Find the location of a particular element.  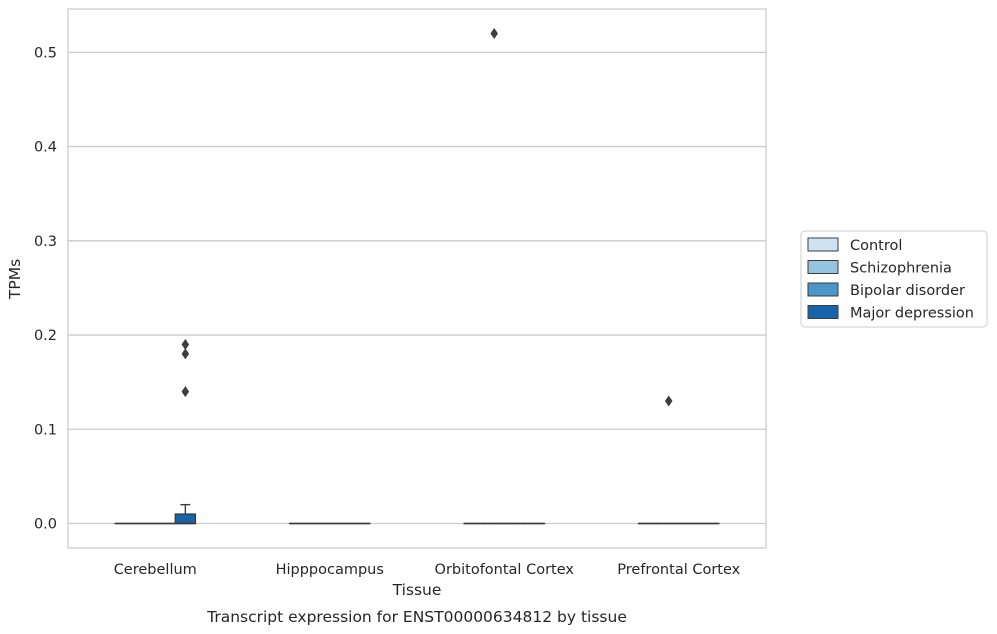

legend-label: Major depression is located at coordinates (912, 314).